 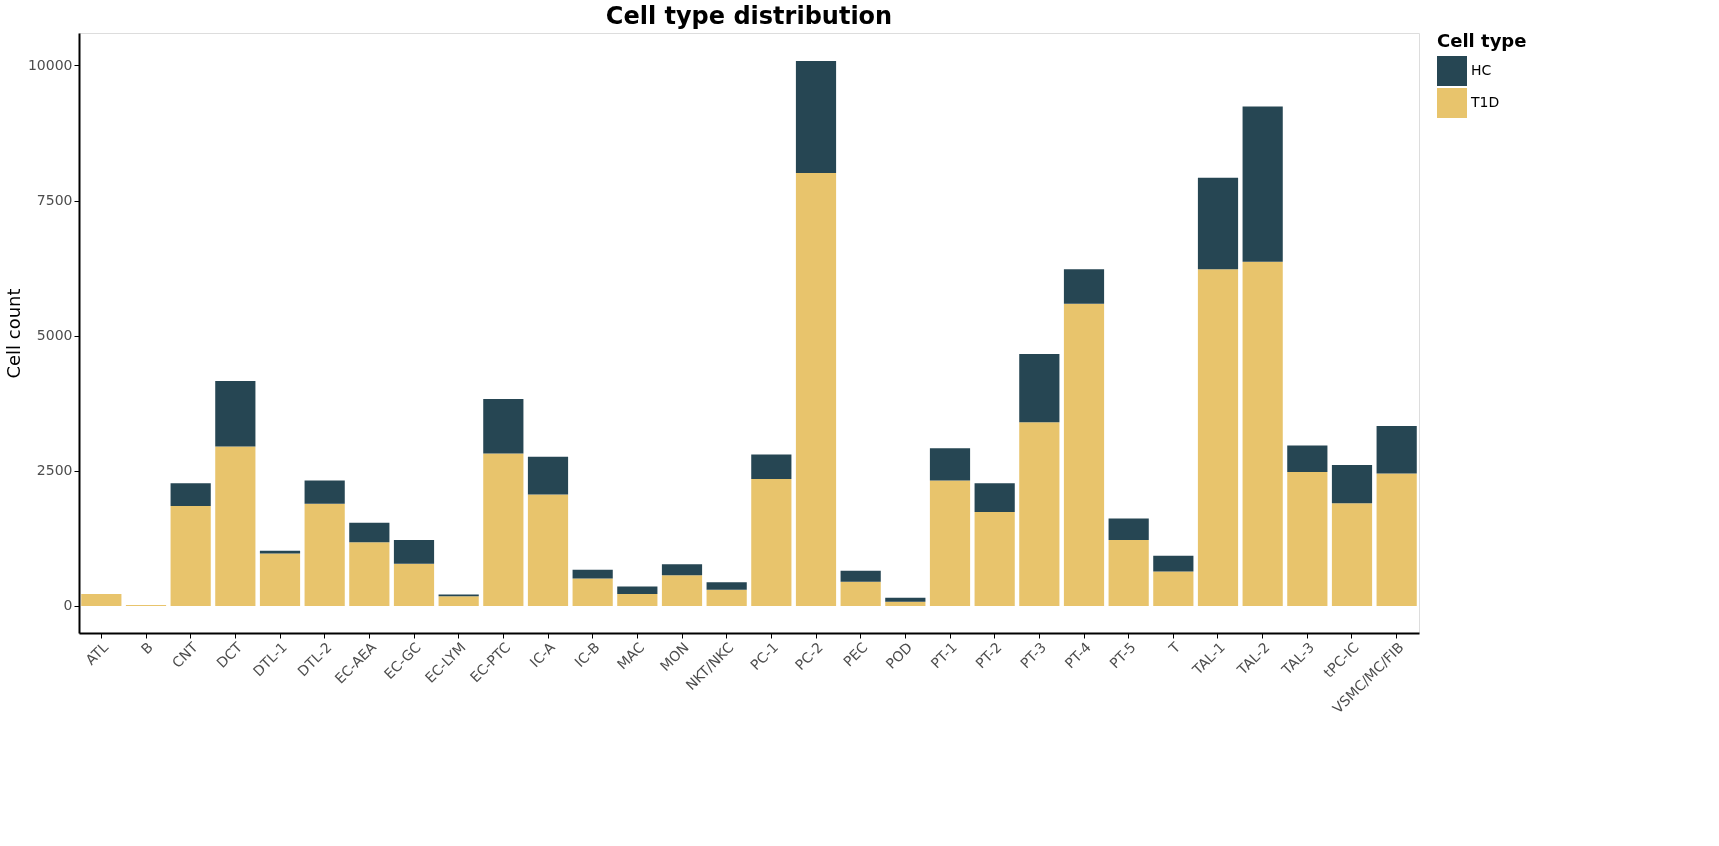 I want to click on y-tick-label: 5000, so click(x=54, y=335).